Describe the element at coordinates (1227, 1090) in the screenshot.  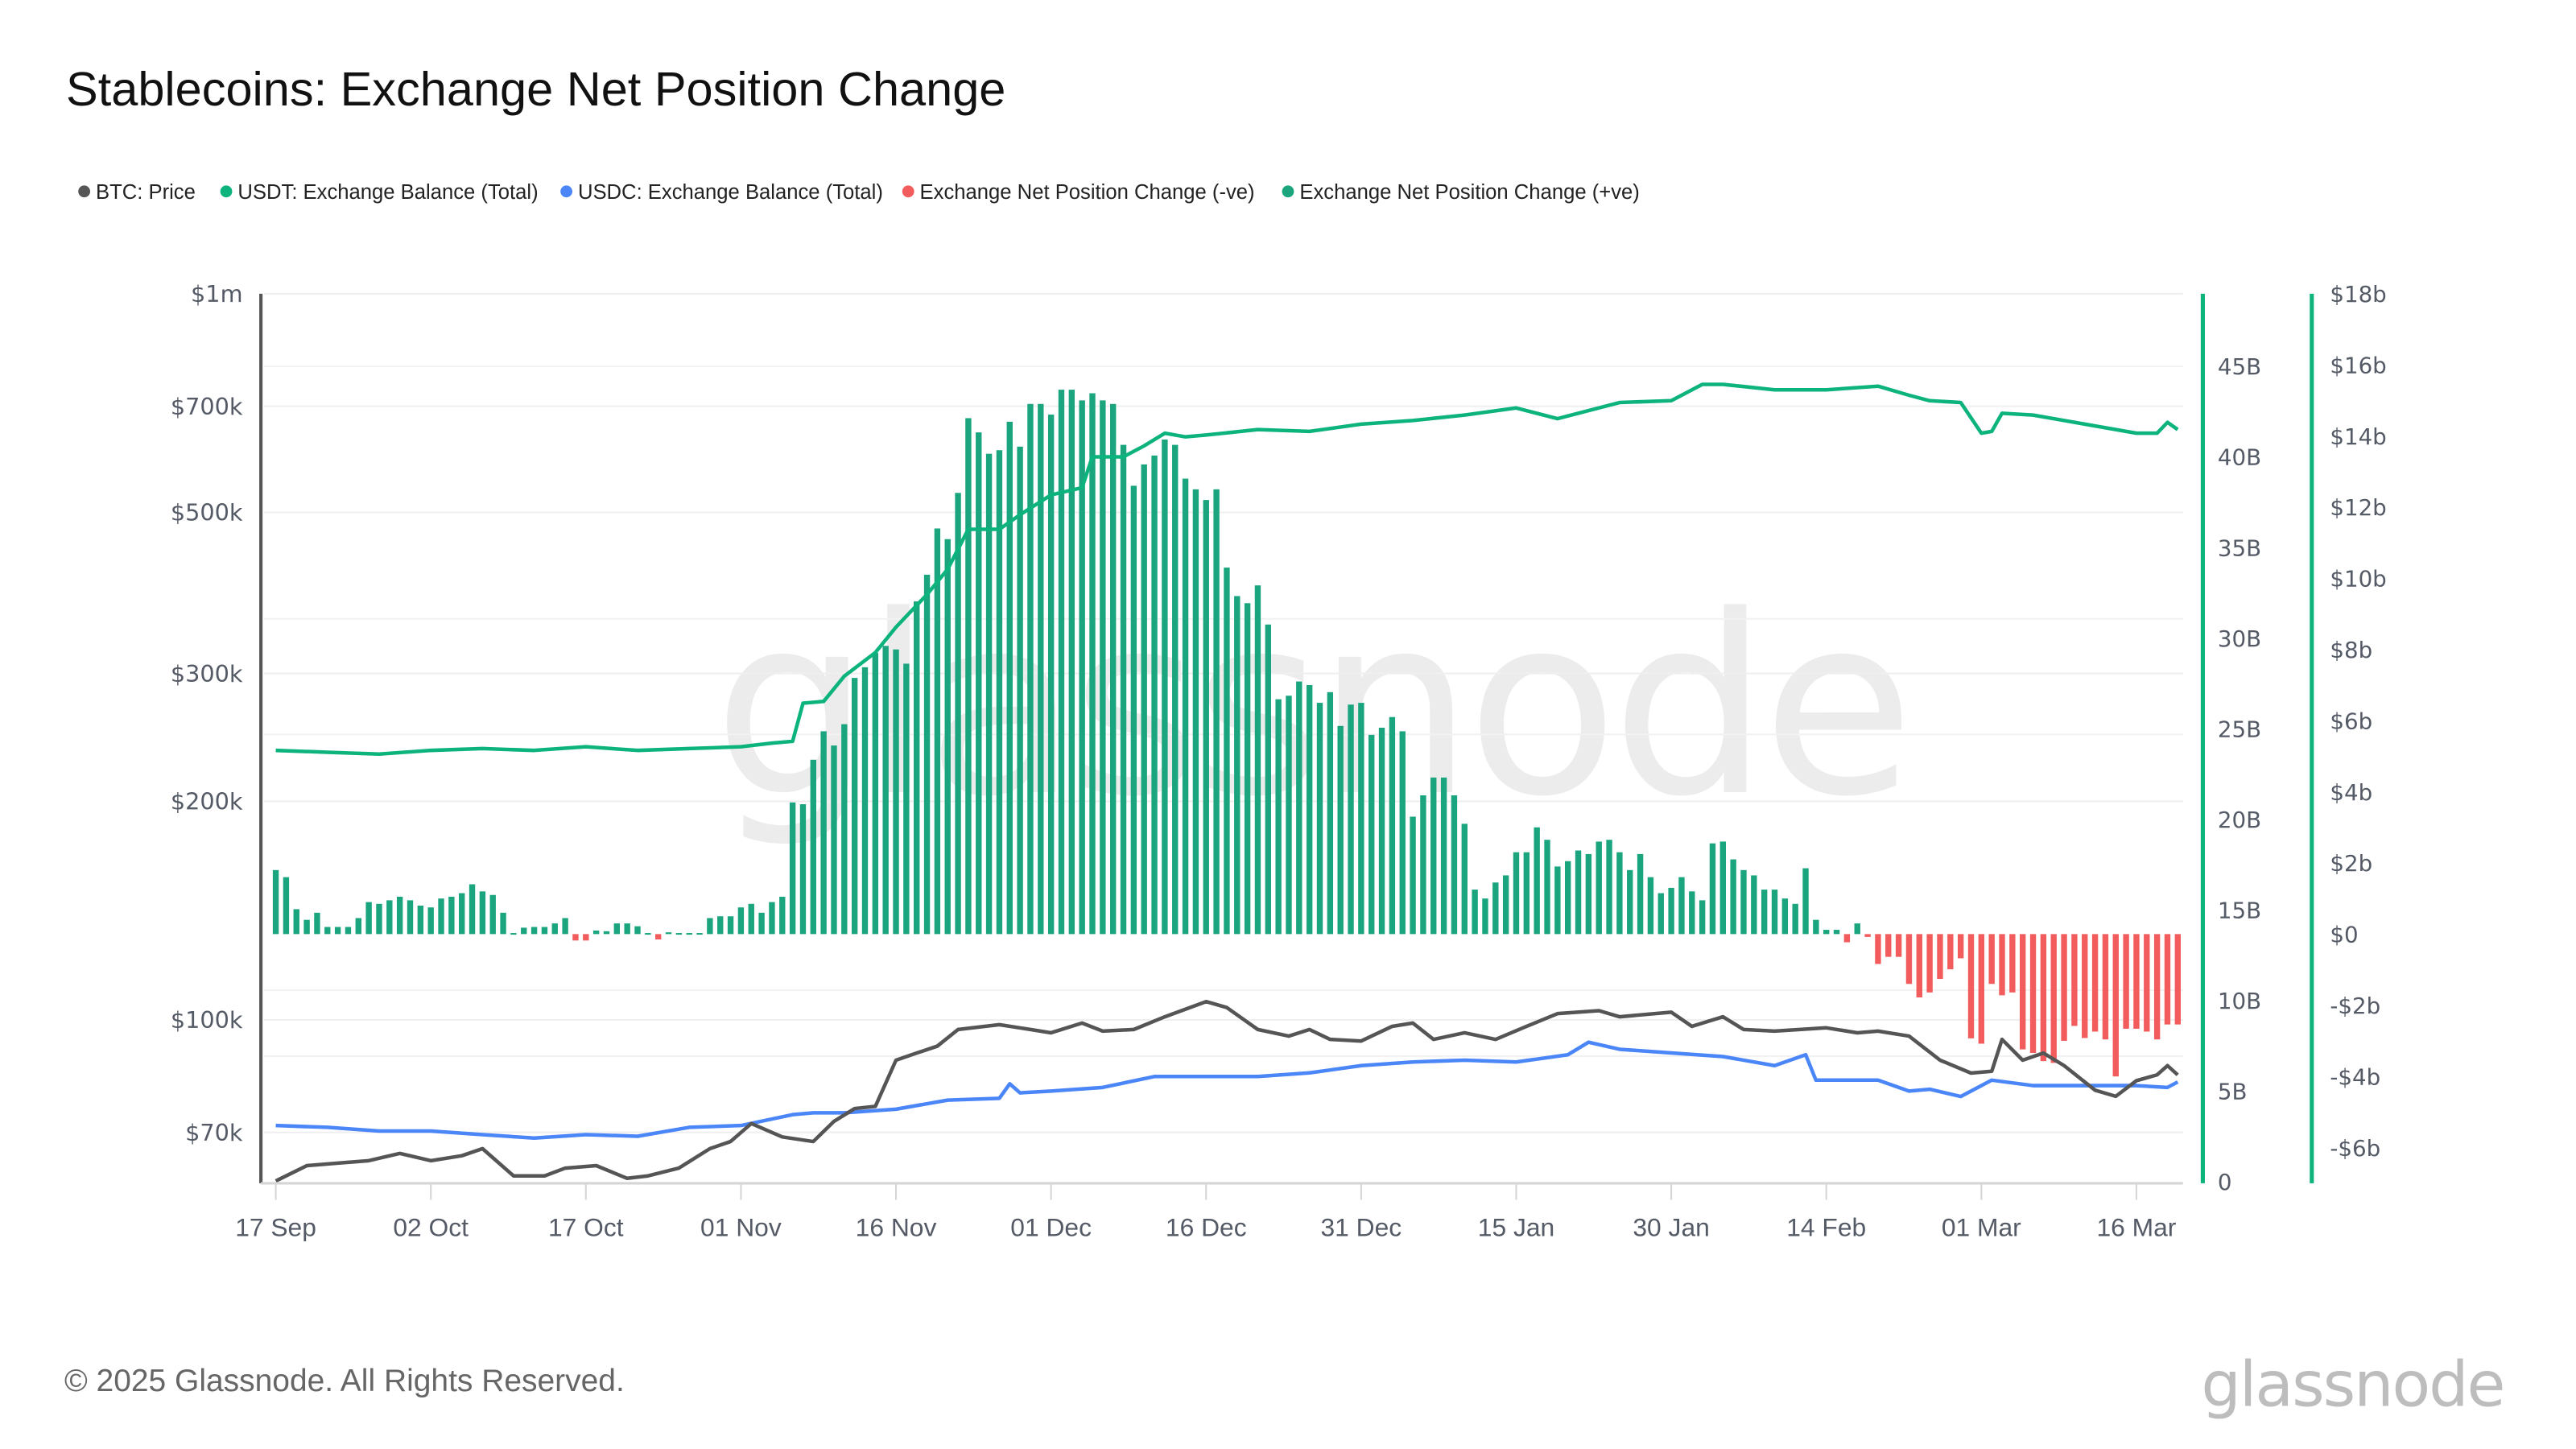
I see `usdc-balance-line` at that location.